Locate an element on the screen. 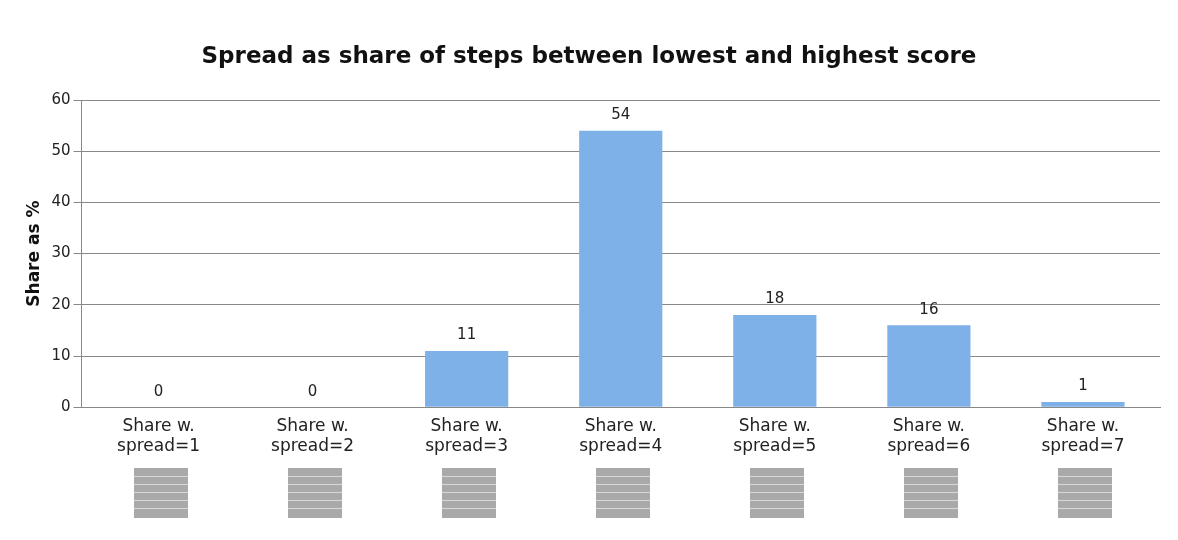 The width and height of the screenshot is (1178, 540). data-label: 16 is located at coordinates (929, 308).